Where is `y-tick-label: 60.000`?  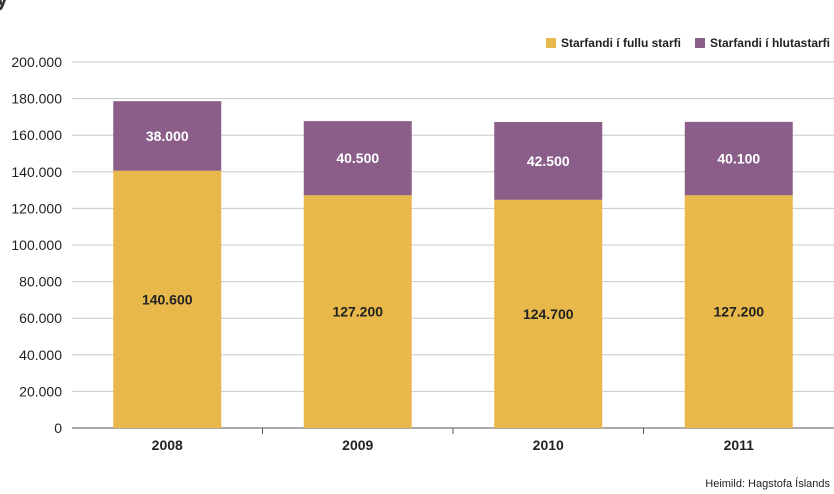
y-tick-label: 60.000 is located at coordinates (40, 318).